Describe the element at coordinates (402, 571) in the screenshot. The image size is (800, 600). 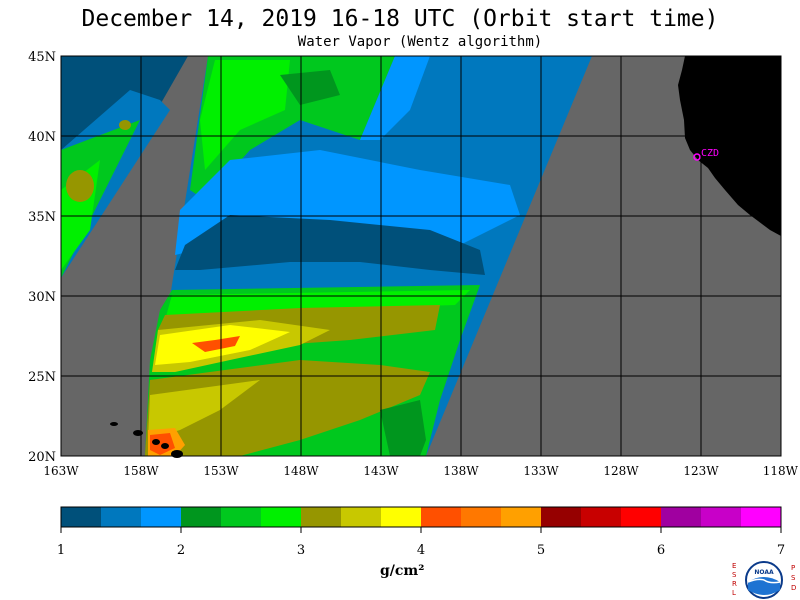
I see `colorbar-unit: g/cm²` at that location.